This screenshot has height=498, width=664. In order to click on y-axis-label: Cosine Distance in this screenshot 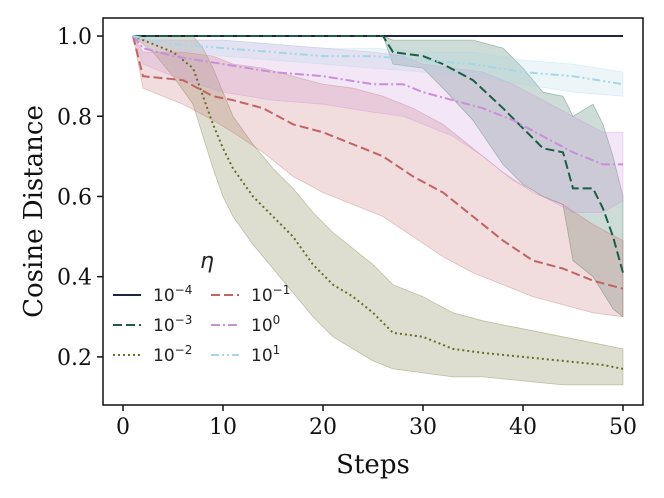, I will do `click(34, 211)`.